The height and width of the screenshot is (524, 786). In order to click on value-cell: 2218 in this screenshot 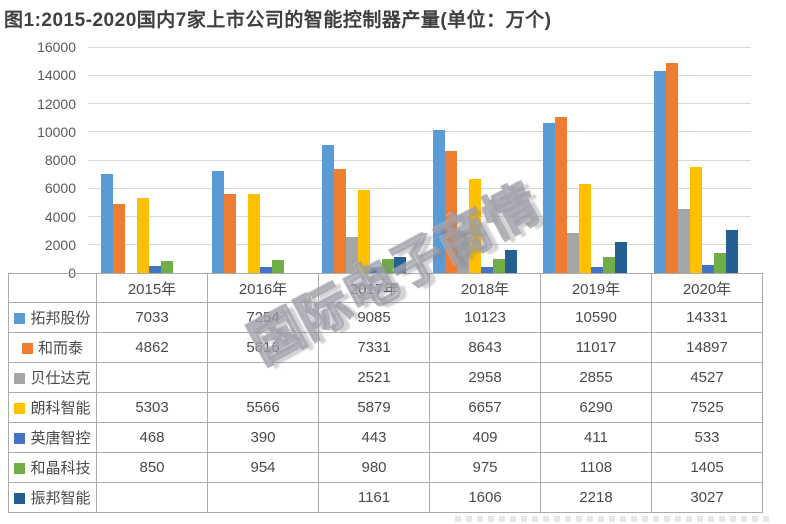, I will do `click(596, 497)`.